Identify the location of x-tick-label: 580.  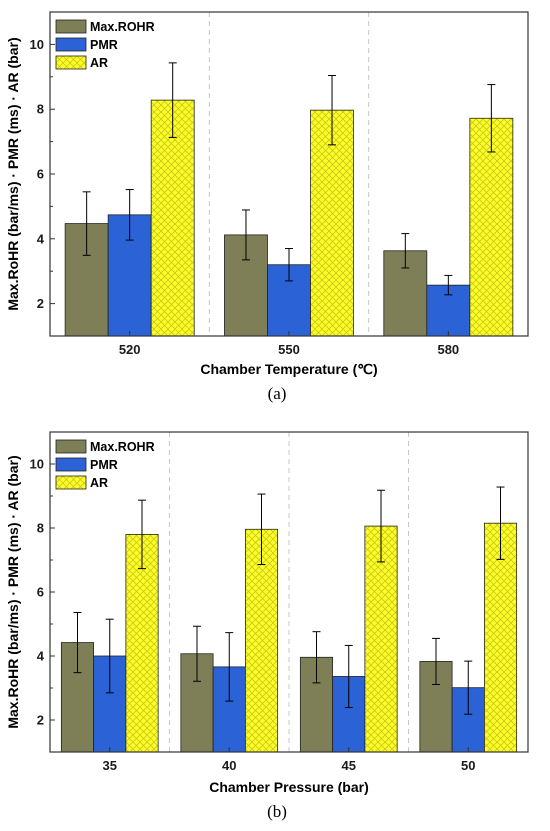
(448, 349).